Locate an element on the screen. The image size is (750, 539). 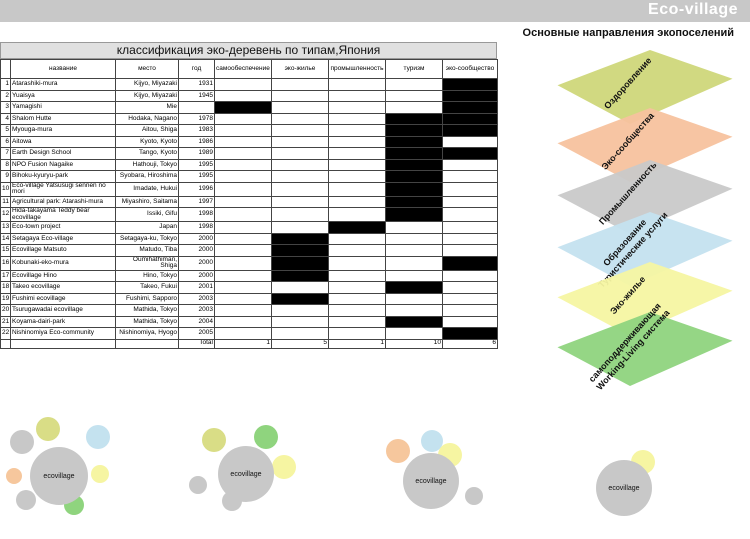
cell-place: Tango, Kyoto is located at coordinates (147, 153).